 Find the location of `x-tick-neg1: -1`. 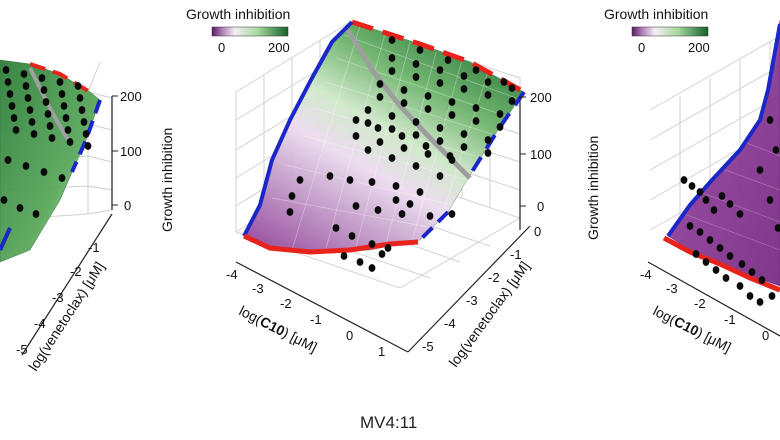

x-tick-neg1: -1 is located at coordinates (316, 319).